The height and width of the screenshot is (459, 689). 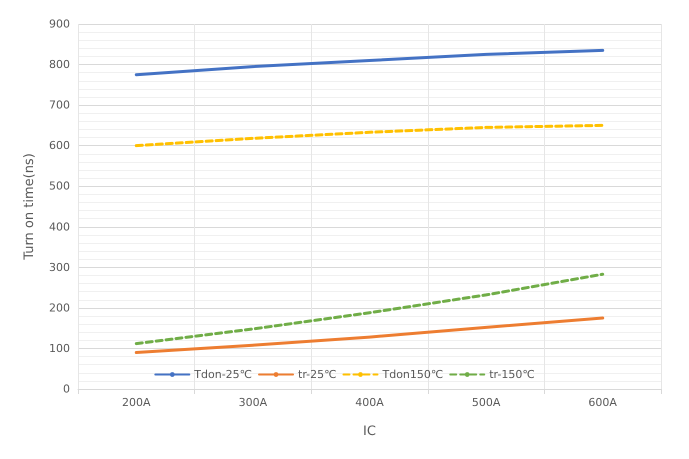 I want to click on x-tick-label: 600A, so click(x=603, y=402).